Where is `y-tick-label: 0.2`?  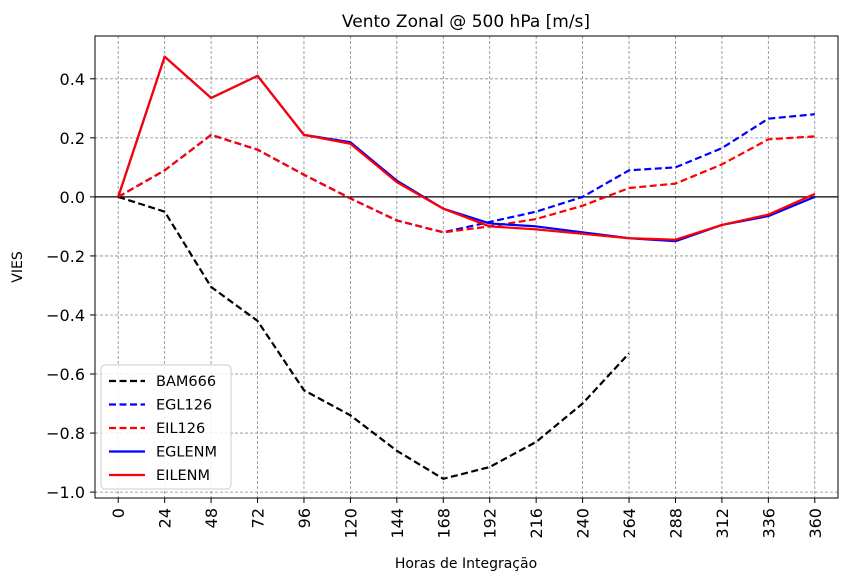 y-tick-label: 0.2 is located at coordinates (72, 138).